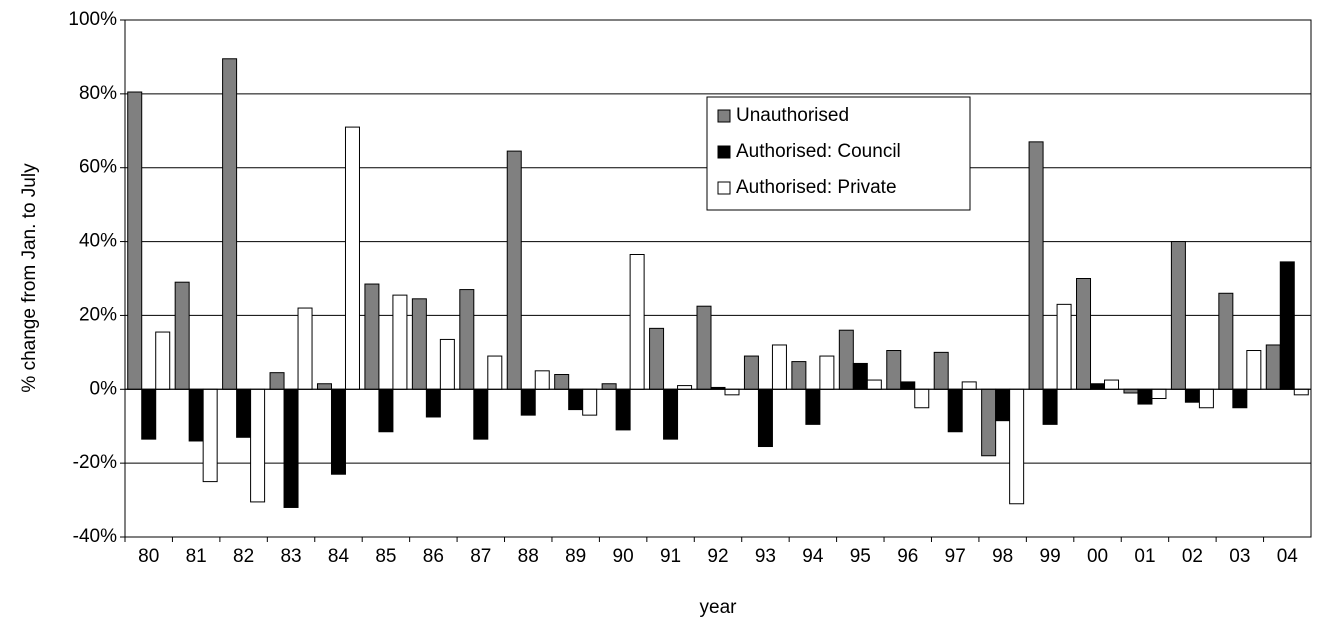  Describe the element at coordinates (1144, 556) in the screenshot. I see `x-tick-label: 01` at that location.